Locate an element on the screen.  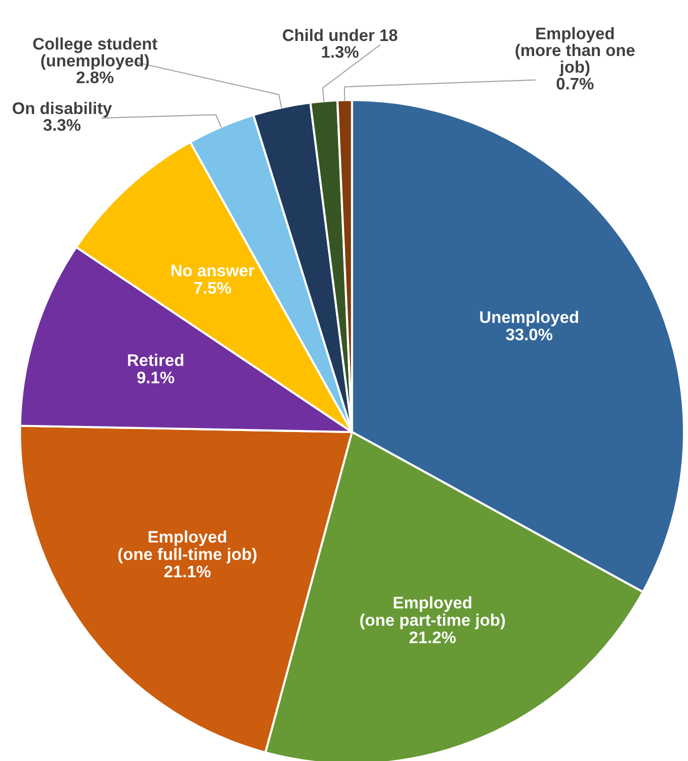
slice-label: Employed (one part-time job) is located at coordinates (432, 613).